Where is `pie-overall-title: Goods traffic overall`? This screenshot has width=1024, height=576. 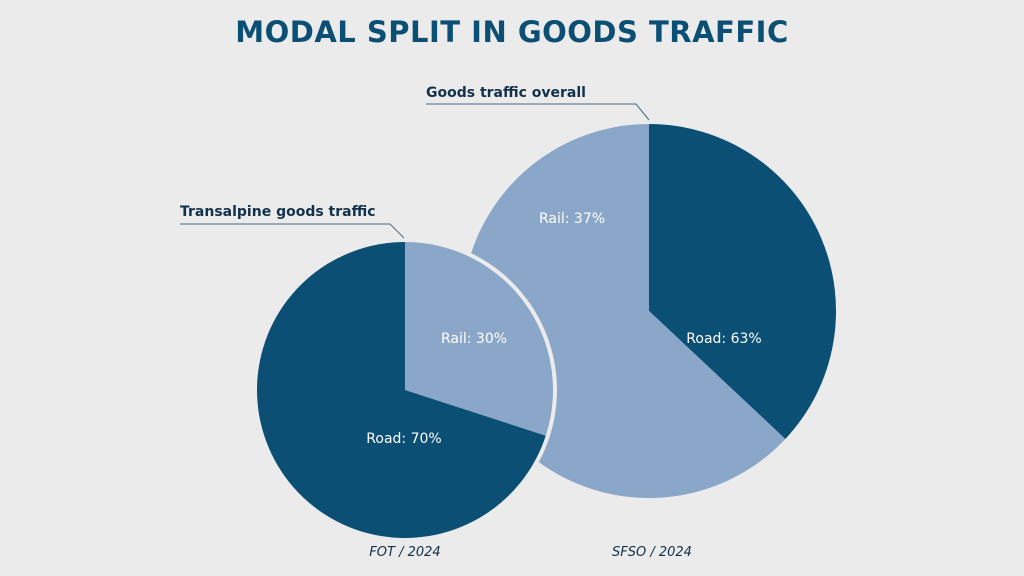 pie-overall-title: Goods traffic overall is located at coordinates (506, 93).